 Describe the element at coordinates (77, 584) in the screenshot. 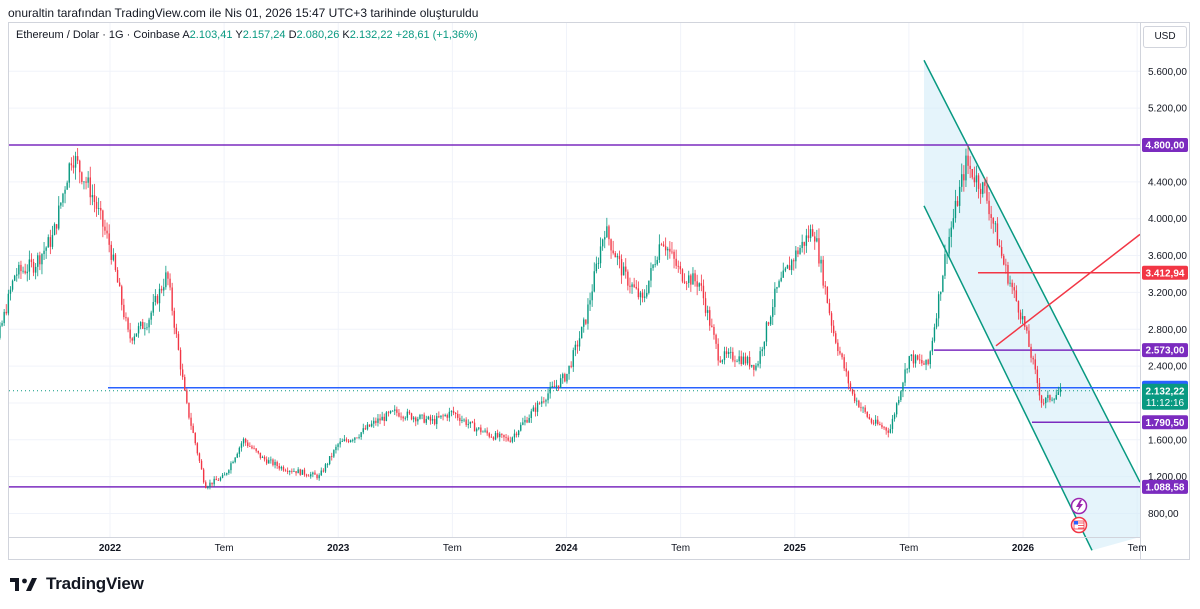

I see `tradingview-logo: TradingView` at that location.